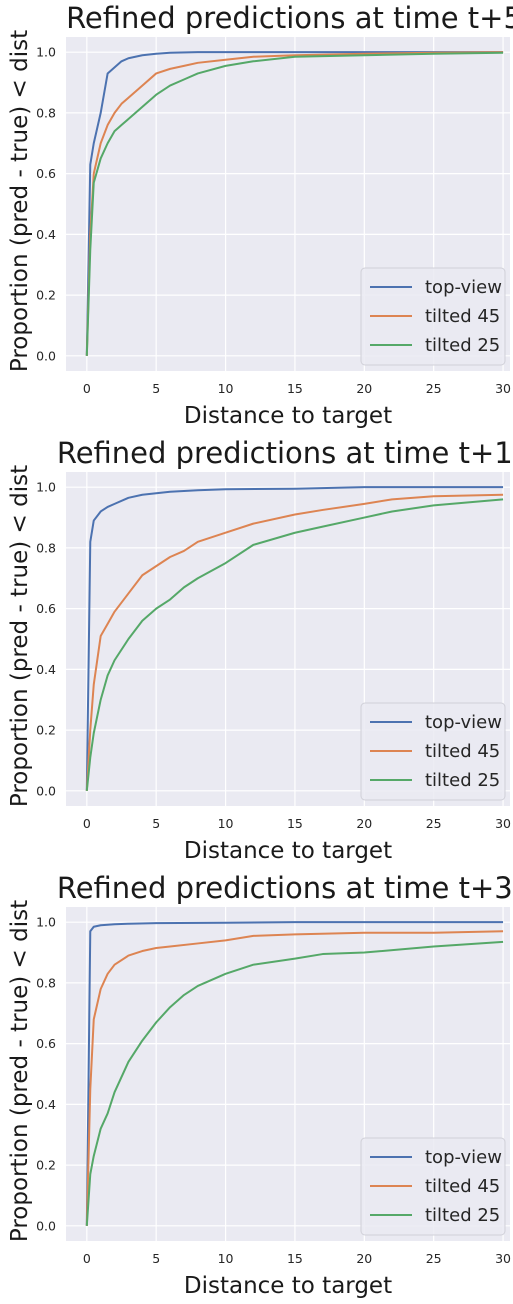 This screenshot has height=1304, width=513. Describe the element at coordinates (285, 888) in the screenshot. I see `chart-title: Refined predictions at time t+30` at that location.